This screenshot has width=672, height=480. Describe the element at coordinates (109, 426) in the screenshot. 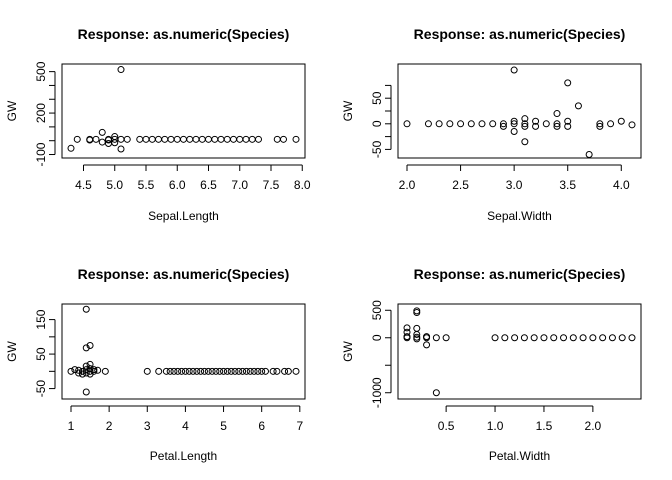

I see `x-tick-label: 2` at that location.